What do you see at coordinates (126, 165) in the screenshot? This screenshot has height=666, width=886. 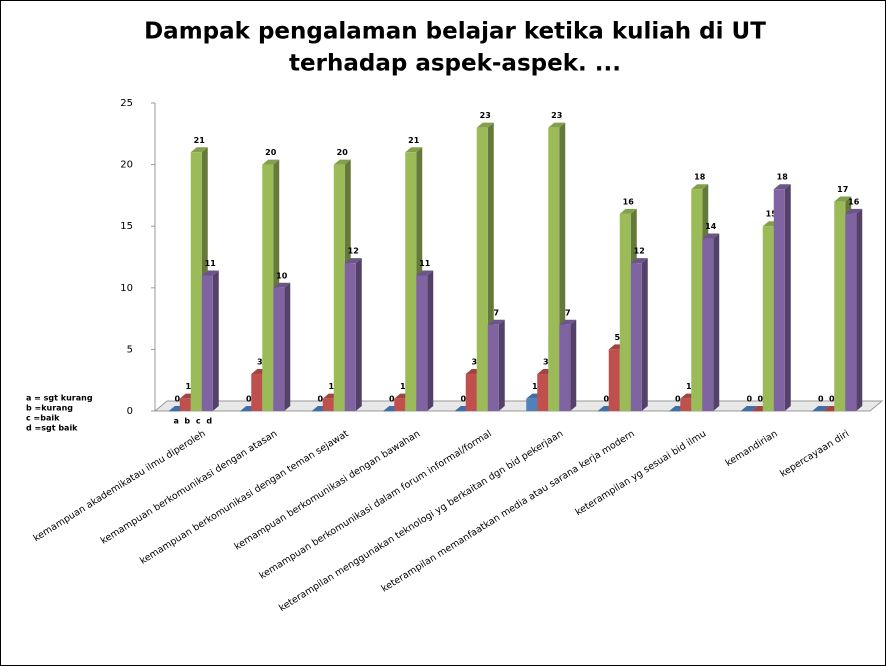 I see `y-tick-label: 20` at bounding box center [126, 165].